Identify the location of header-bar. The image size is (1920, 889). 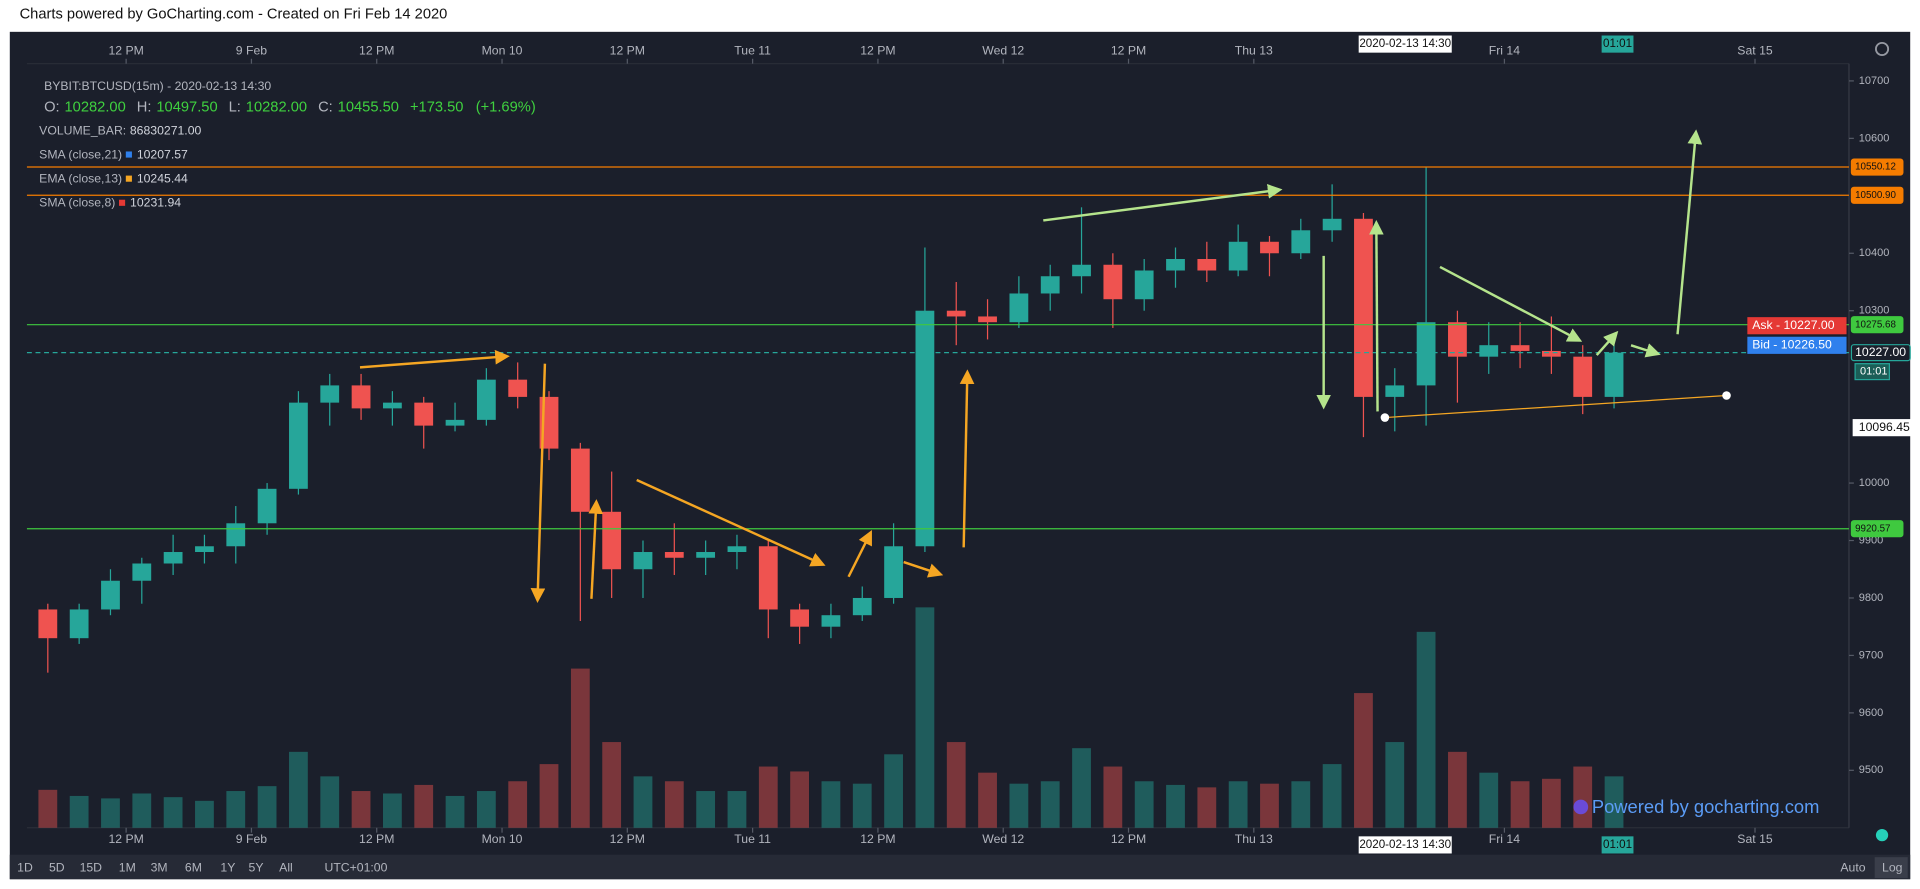
(960, 16).